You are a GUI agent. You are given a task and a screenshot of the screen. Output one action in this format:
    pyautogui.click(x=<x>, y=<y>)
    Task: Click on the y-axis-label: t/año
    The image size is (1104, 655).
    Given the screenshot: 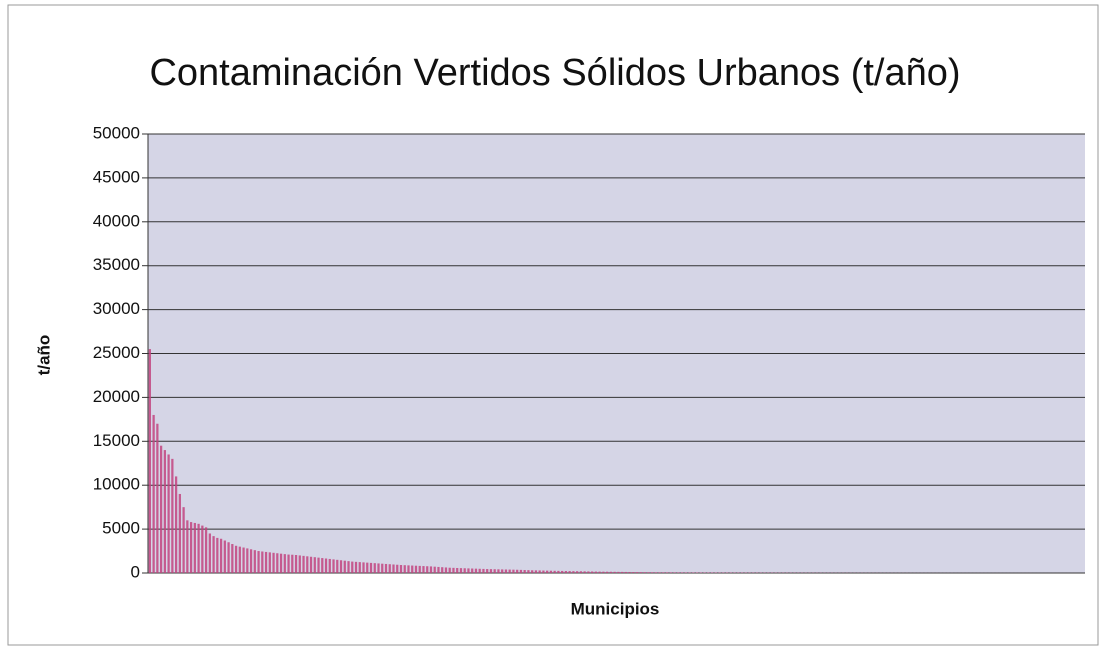 What is the action you would take?
    pyautogui.click(x=43, y=355)
    